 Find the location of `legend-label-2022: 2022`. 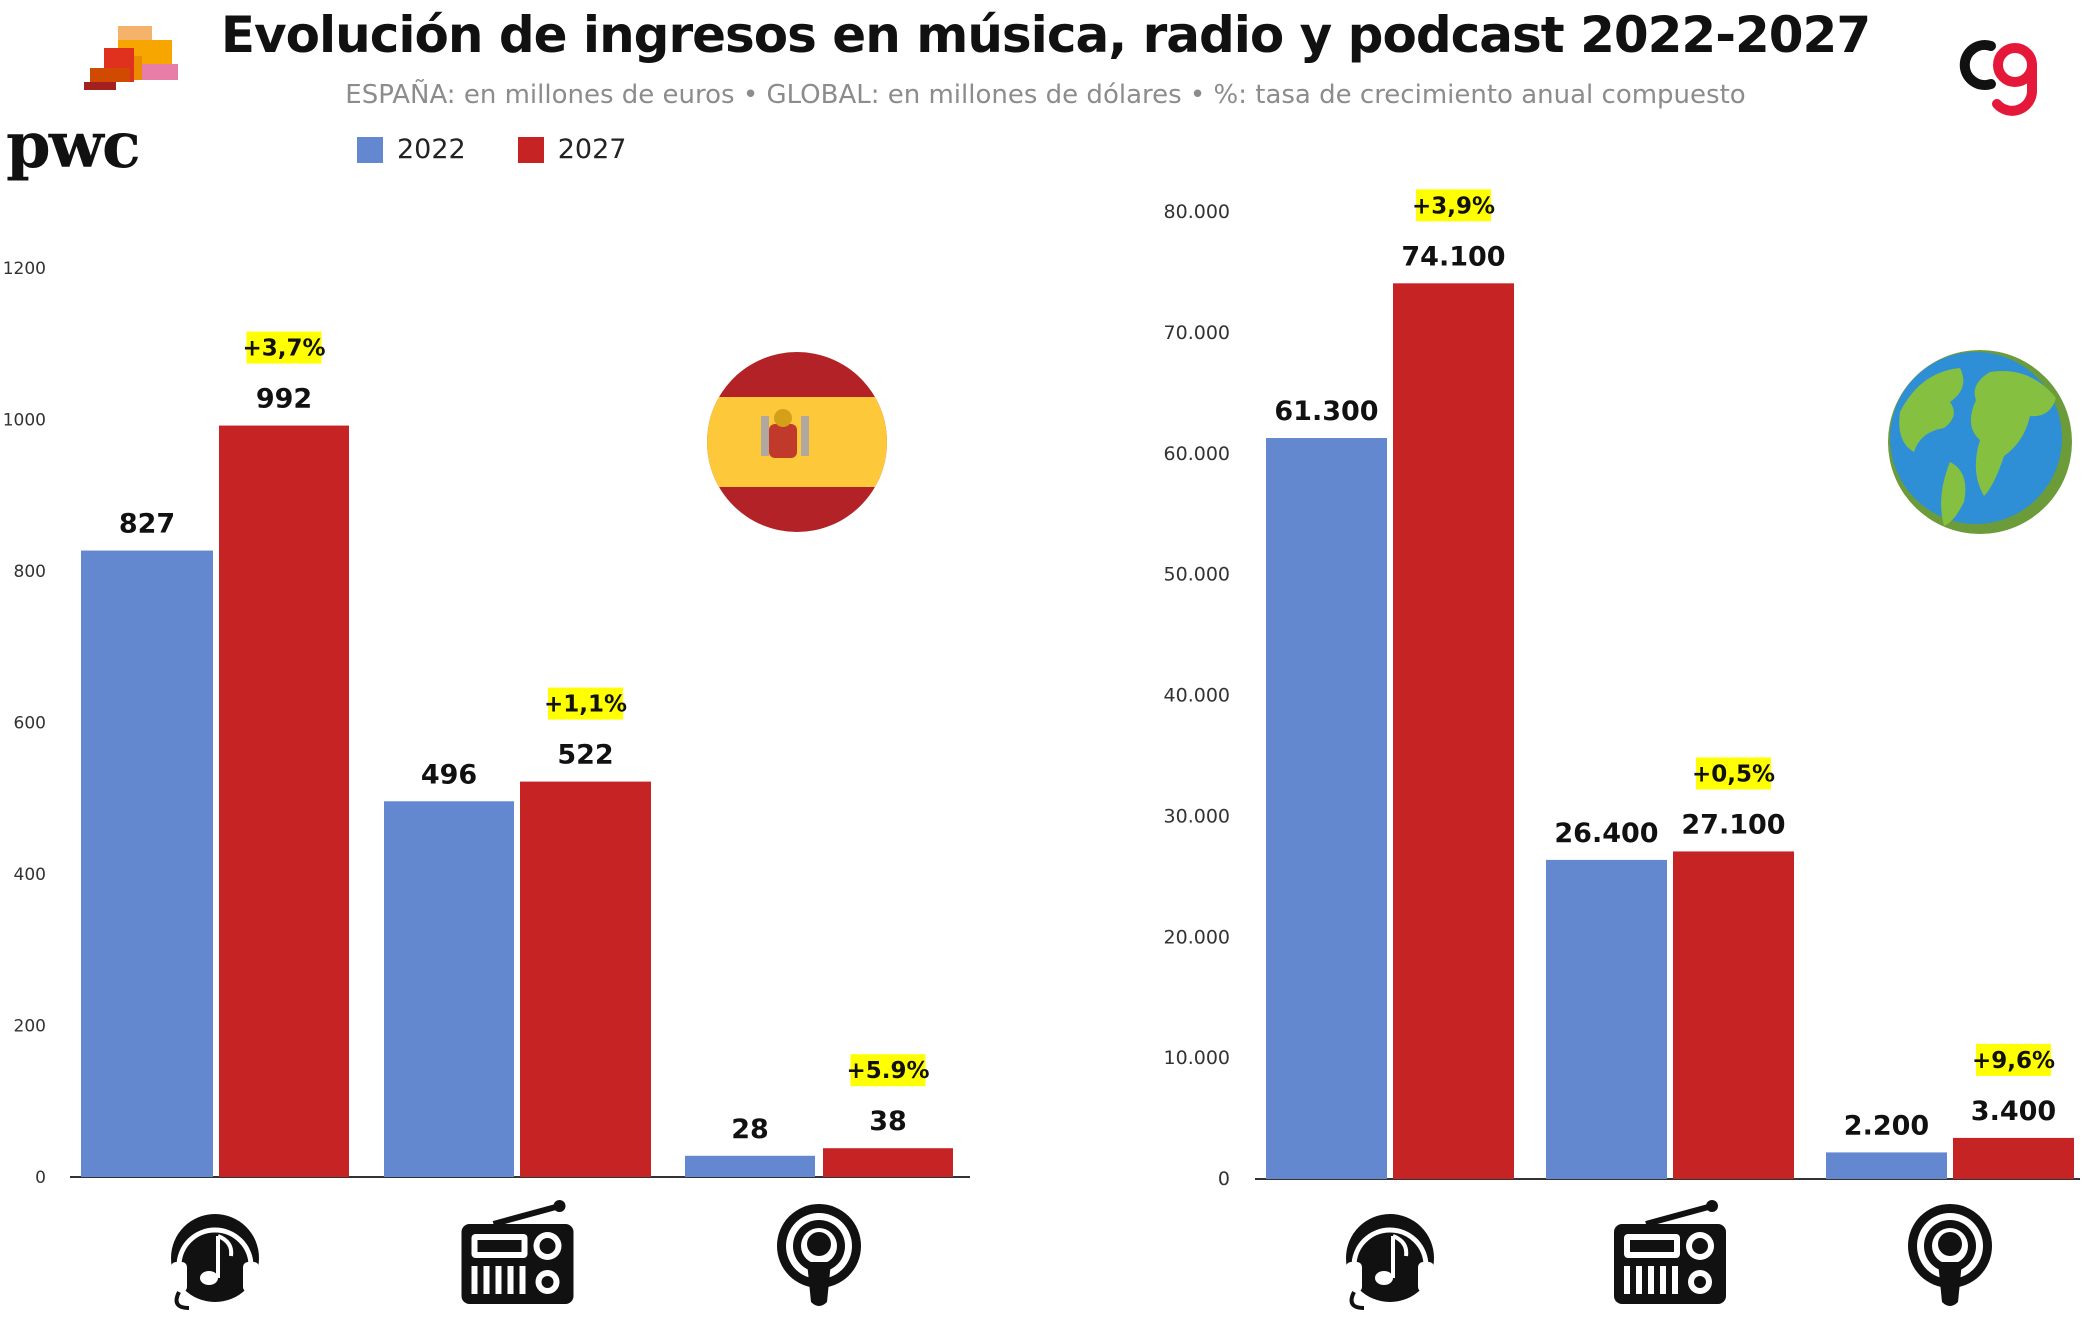

legend-label-2022: 2022 is located at coordinates (431, 149).